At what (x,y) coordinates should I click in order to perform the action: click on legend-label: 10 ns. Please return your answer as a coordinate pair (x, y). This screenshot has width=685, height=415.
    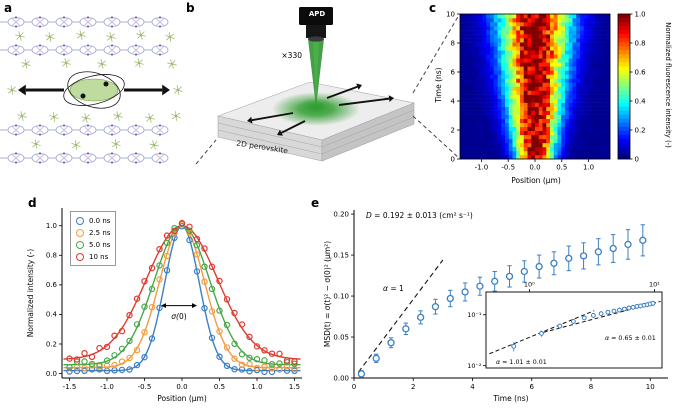
    Looking at the image, I should click on (99, 257).